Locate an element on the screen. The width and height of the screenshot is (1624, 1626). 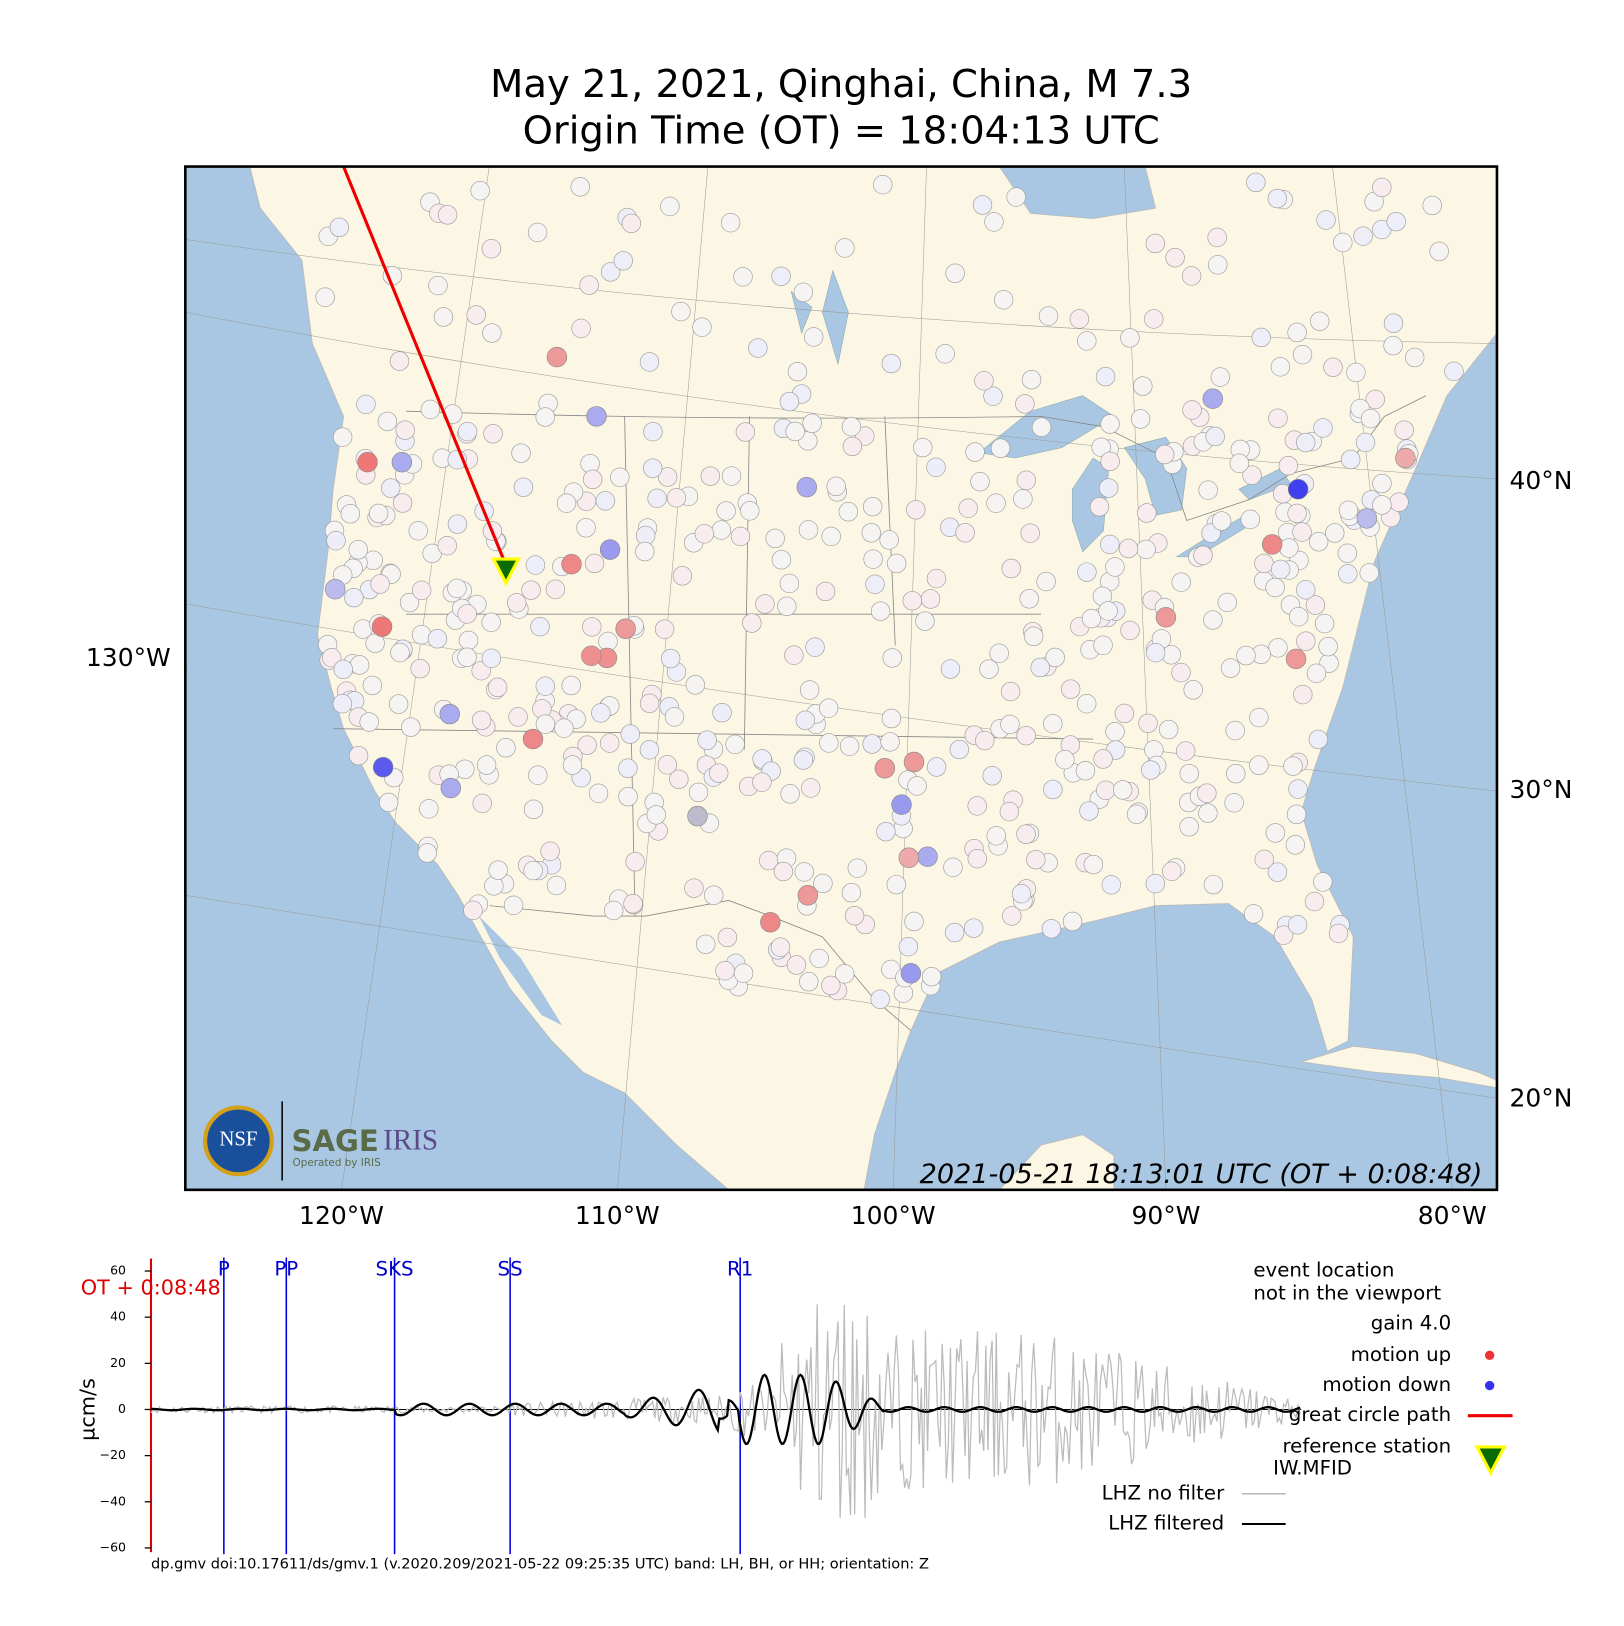
nsf-seal is located at coordinates (238, 1141).